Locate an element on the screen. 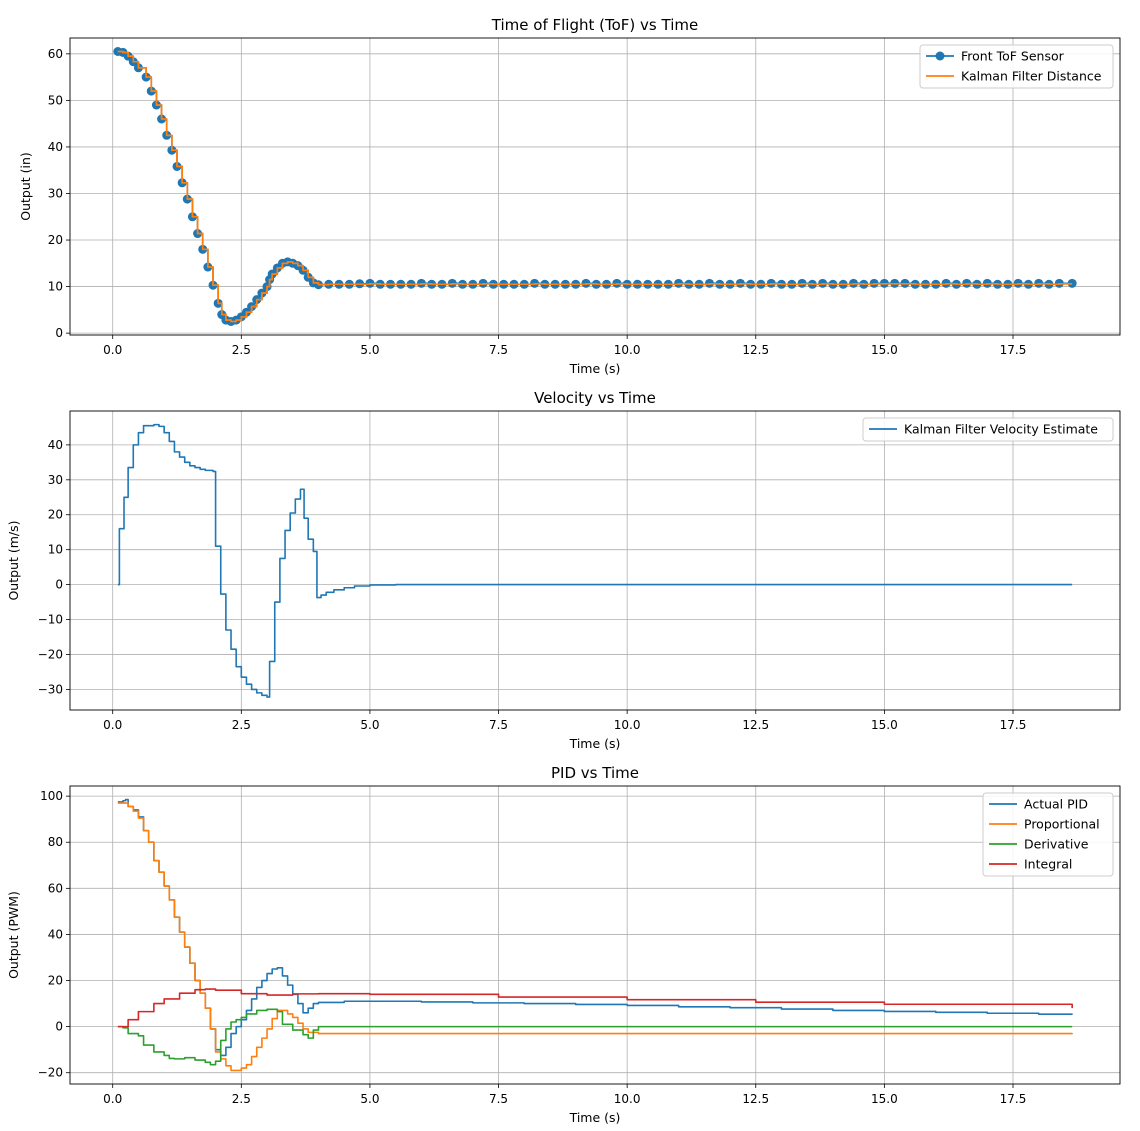 The height and width of the screenshot is (1131, 1140). legend: Front ToF Sensor Kalman Filter Distance is located at coordinates (1016, 66).